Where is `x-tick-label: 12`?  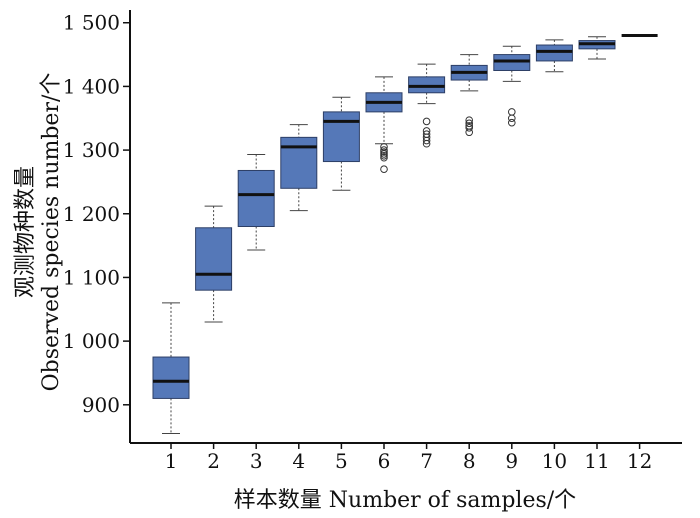 x-tick-label: 12 is located at coordinates (639, 461).